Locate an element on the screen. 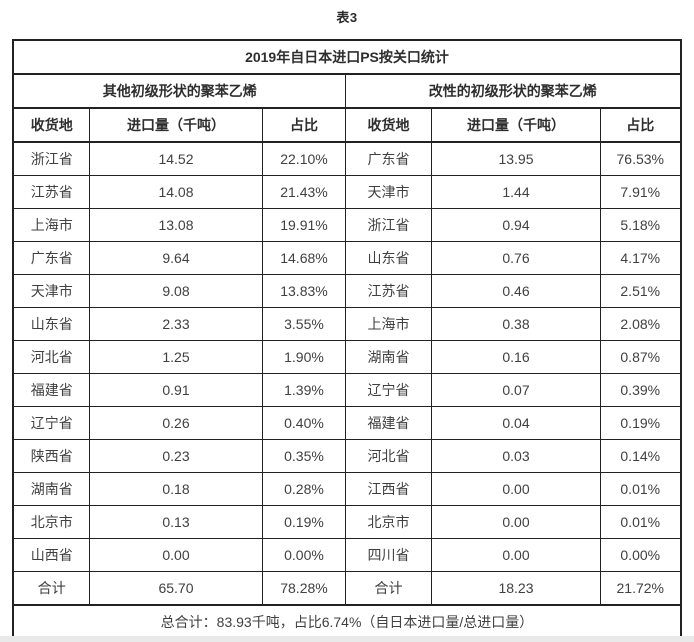 The width and height of the screenshot is (694, 642). volume-cell: 65.70 is located at coordinates (175, 588).